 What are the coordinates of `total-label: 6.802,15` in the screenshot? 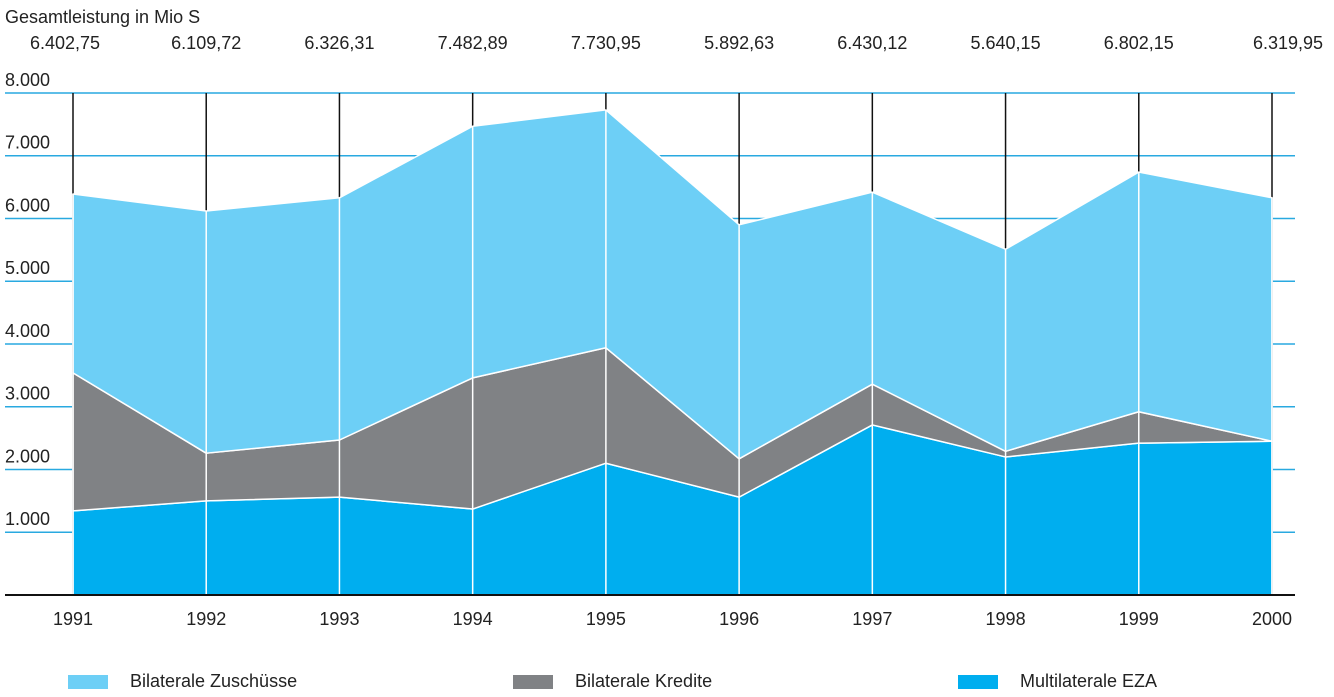 It's located at (1139, 43).